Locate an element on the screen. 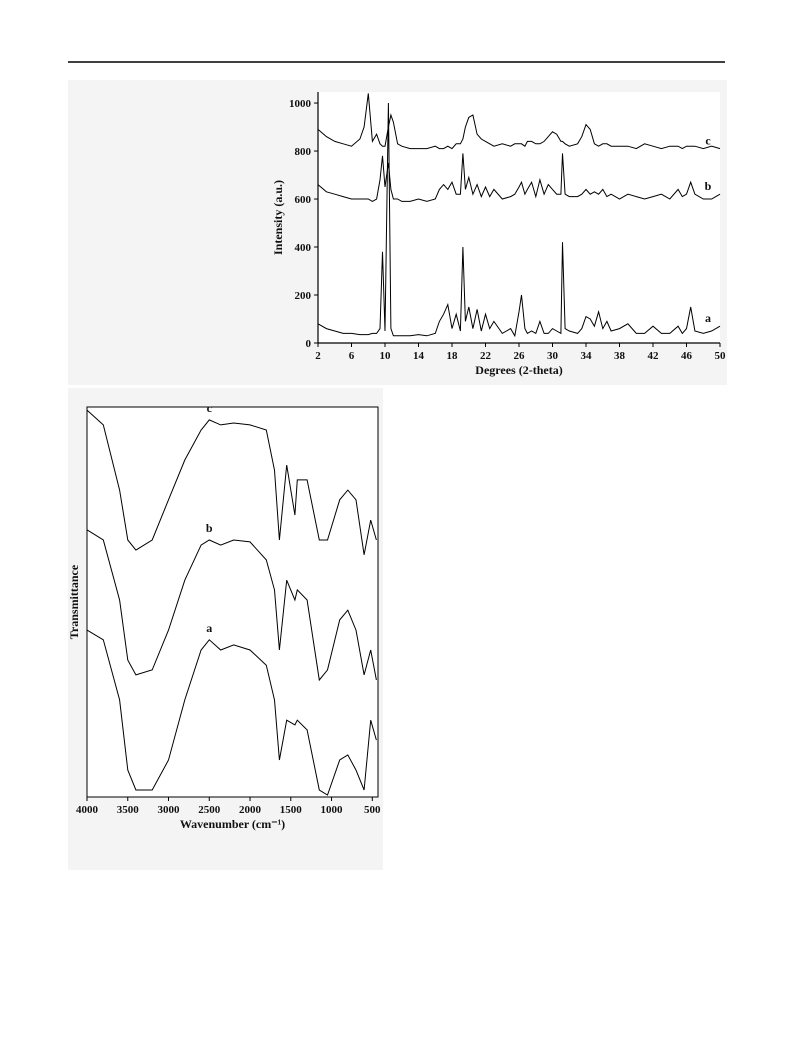 This screenshot has height=1053, width=793. x-tick-label: 10 is located at coordinates (386, 356).